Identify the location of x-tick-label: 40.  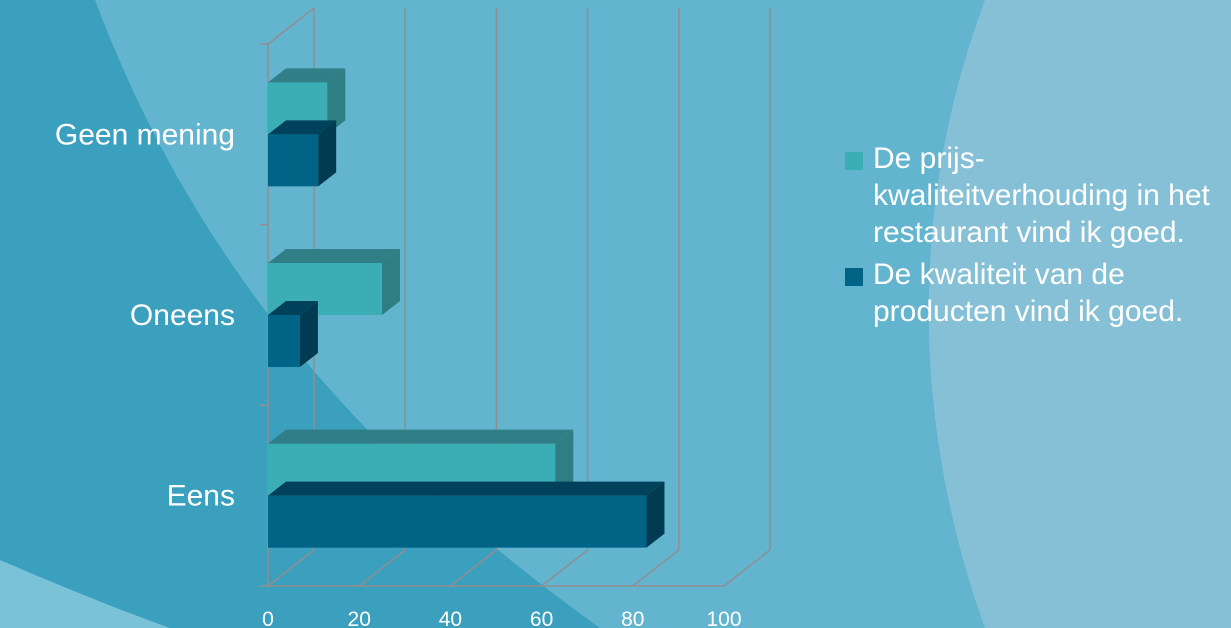
(450, 618).